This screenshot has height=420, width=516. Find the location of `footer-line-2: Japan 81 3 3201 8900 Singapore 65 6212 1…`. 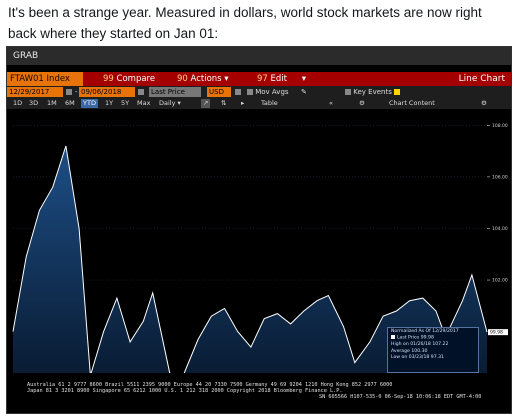

footer-line-2: Japan 81 3 3201 8900 Singapore 65 6212 1… is located at coordinates (185, 391).